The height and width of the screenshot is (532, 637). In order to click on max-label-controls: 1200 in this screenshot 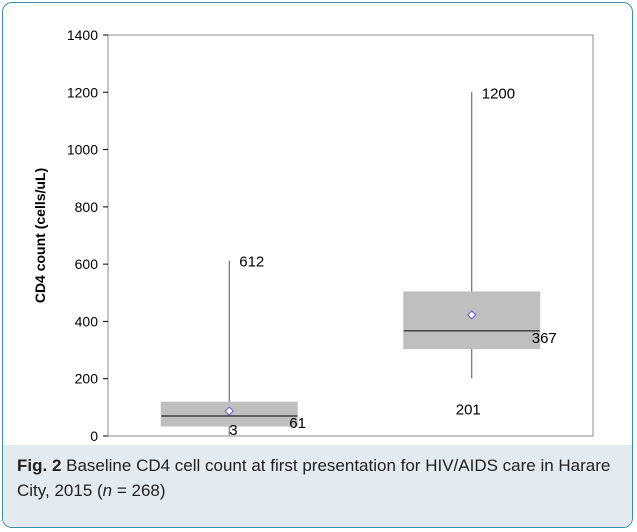, I will do `click(498, 93)`.